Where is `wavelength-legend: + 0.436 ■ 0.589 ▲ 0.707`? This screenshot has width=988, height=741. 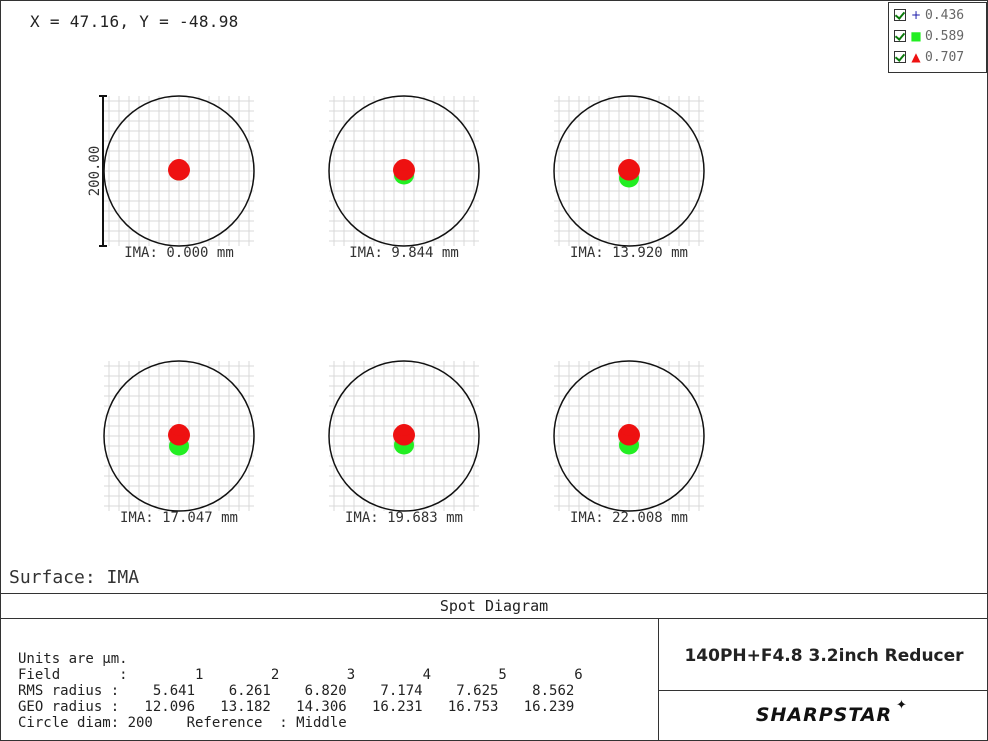 wavelength-legend: + 0.436 ■ 0.589 ▲ 0.707 is located at coordinates (937, 37).